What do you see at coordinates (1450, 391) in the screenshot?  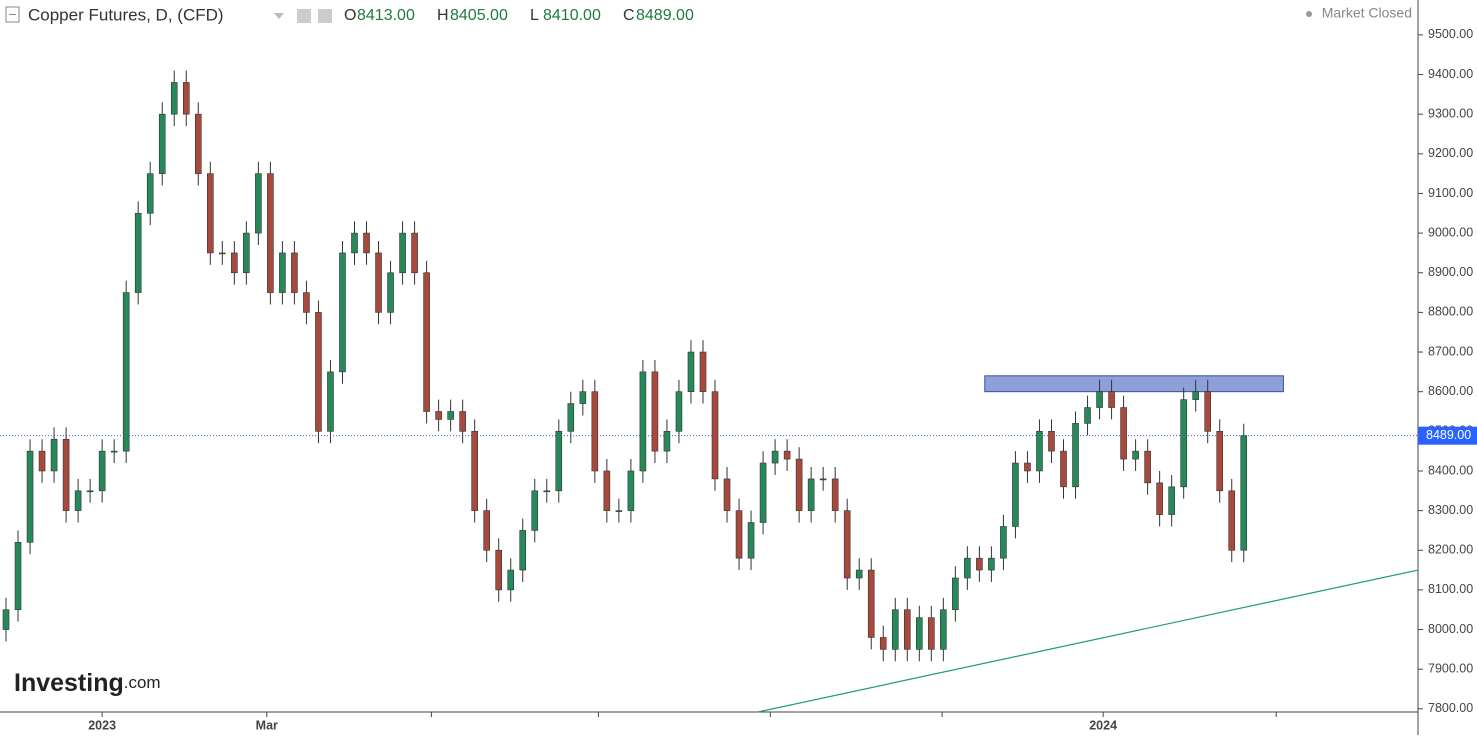 I see `y-tick-label: 8600.00` at bounding box center [1450, 391].